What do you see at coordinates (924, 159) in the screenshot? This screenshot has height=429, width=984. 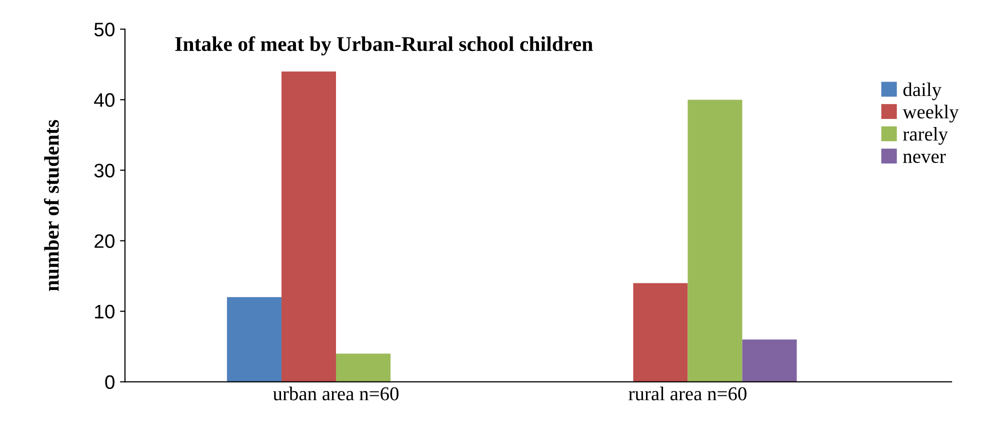 I see `legend-label: never` at bounding box center [924, 159].